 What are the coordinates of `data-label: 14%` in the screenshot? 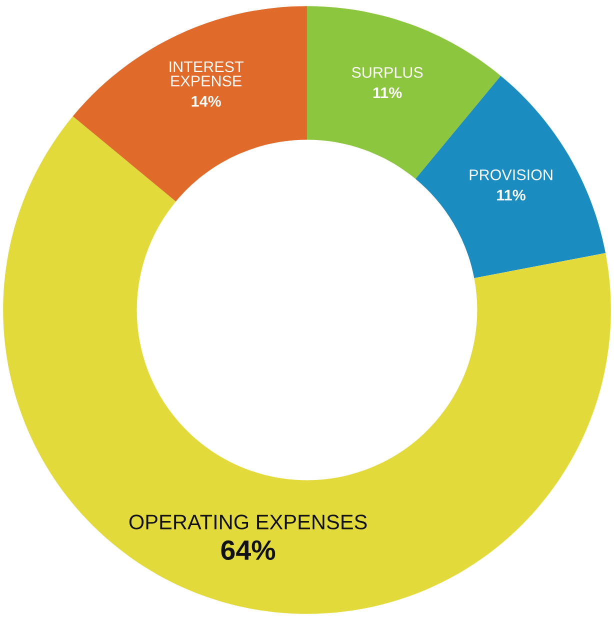 It's located at (206, 101).